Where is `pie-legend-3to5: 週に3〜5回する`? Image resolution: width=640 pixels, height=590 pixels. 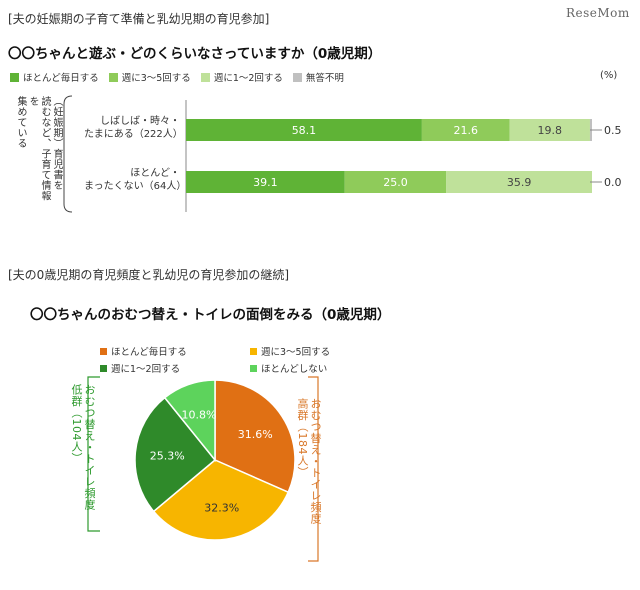 pie-legend-3to5: 週に3〜5回する is located at coordinates (325, 351).